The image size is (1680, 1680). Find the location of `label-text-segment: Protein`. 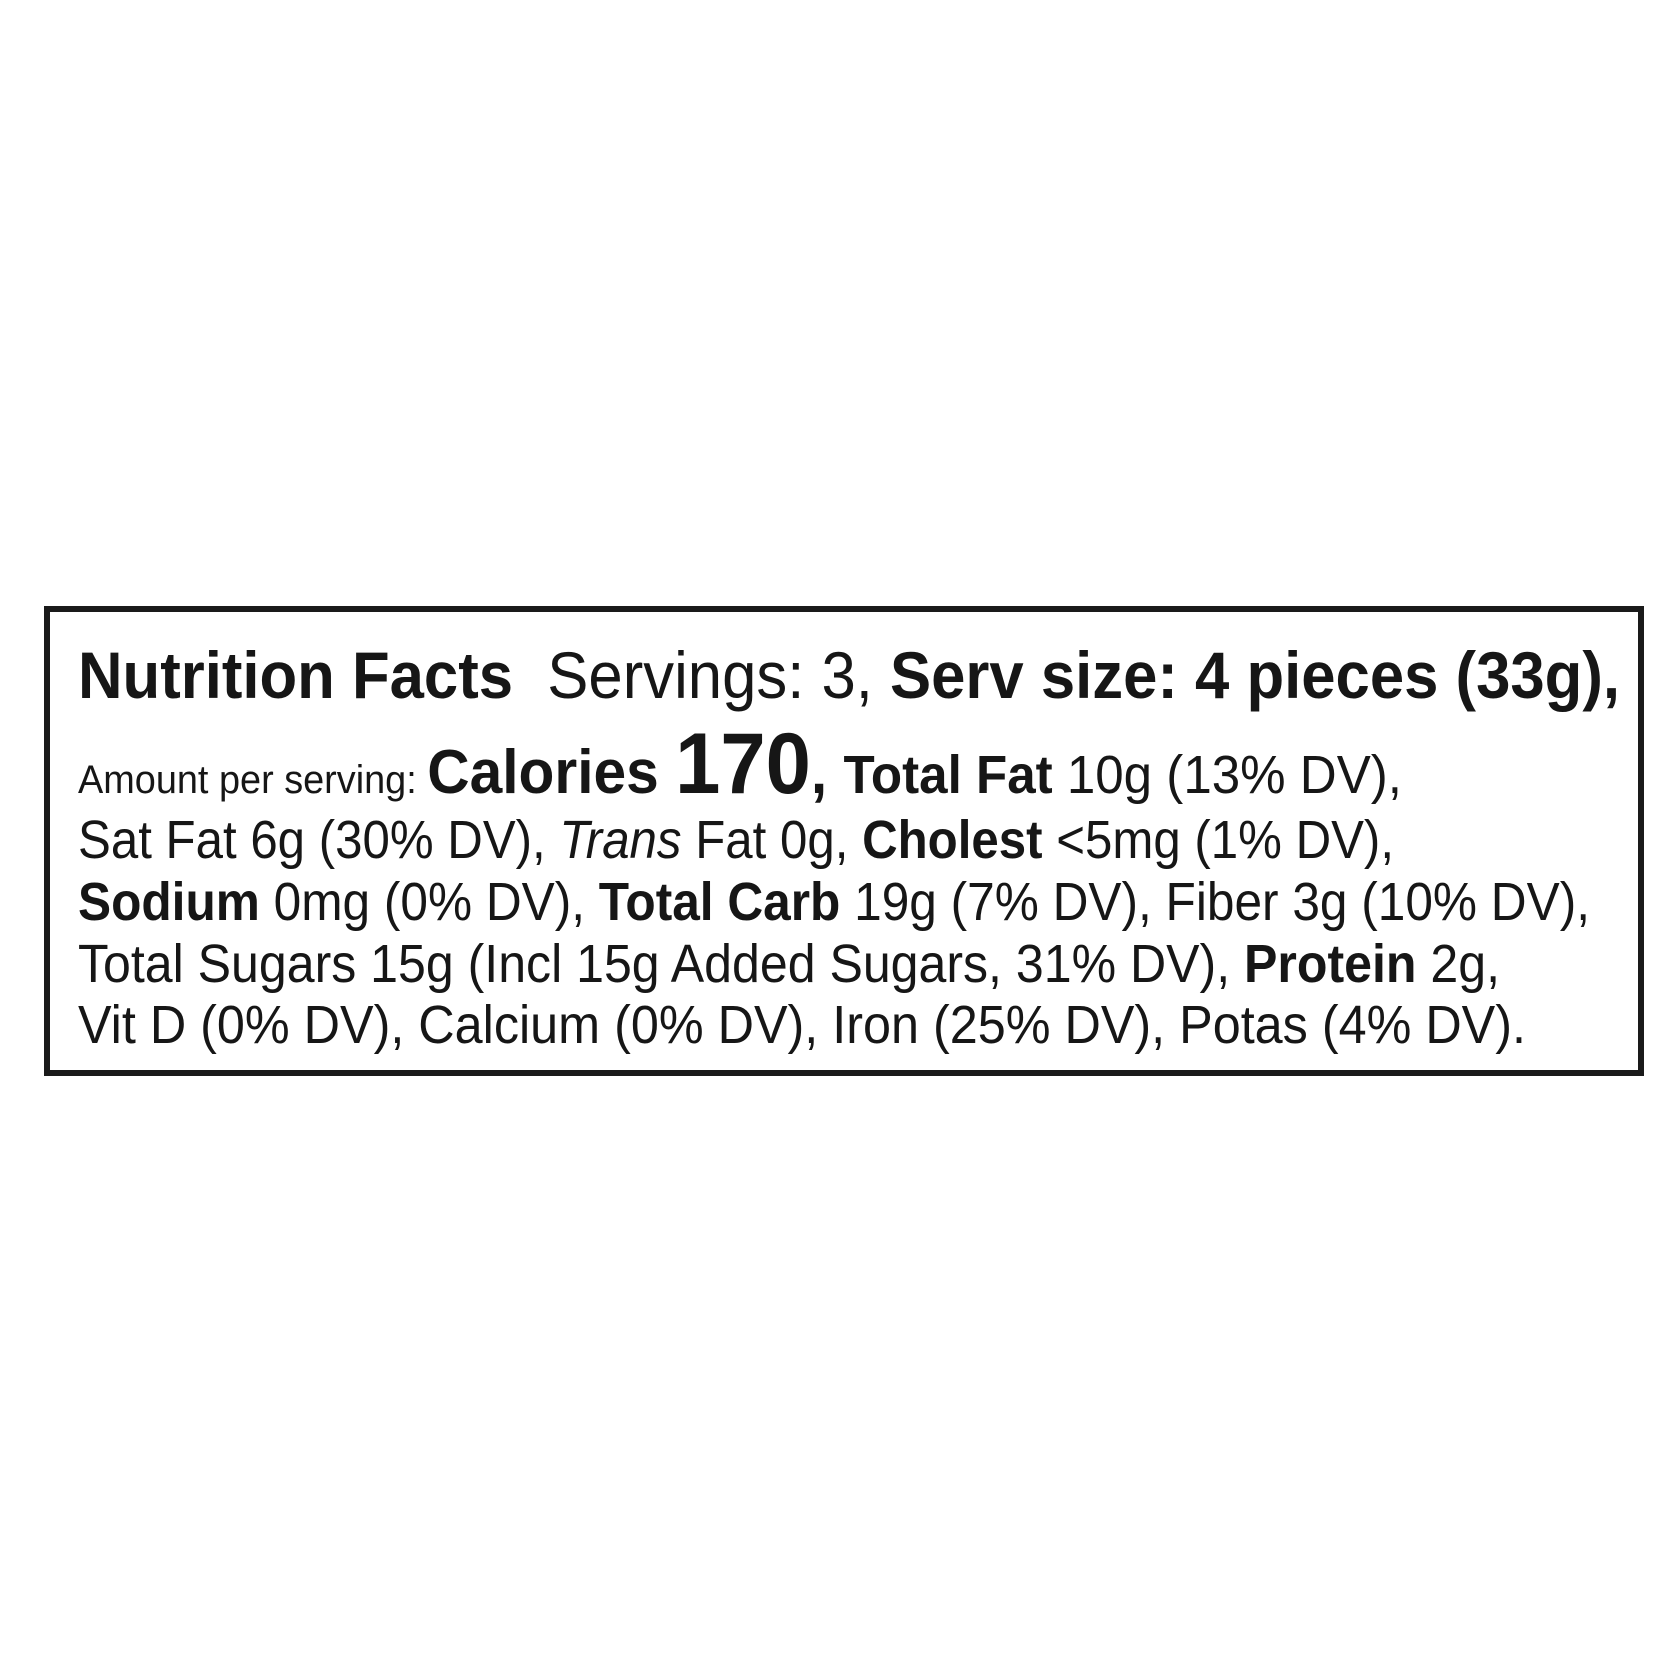

label-text-segment: Protein is located at coordinates (1330, 963).